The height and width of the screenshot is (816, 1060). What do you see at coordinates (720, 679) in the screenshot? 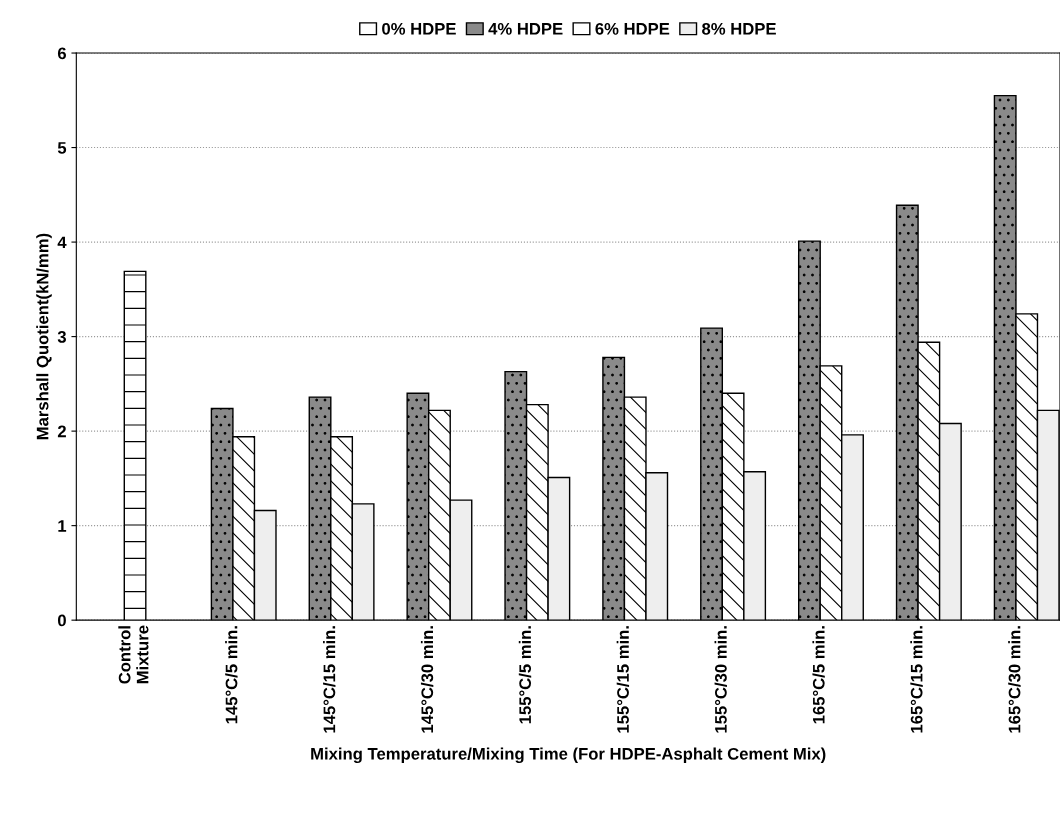
I see `x-tick-label: 155°C/30 min.` at bounding box center [720, 679].